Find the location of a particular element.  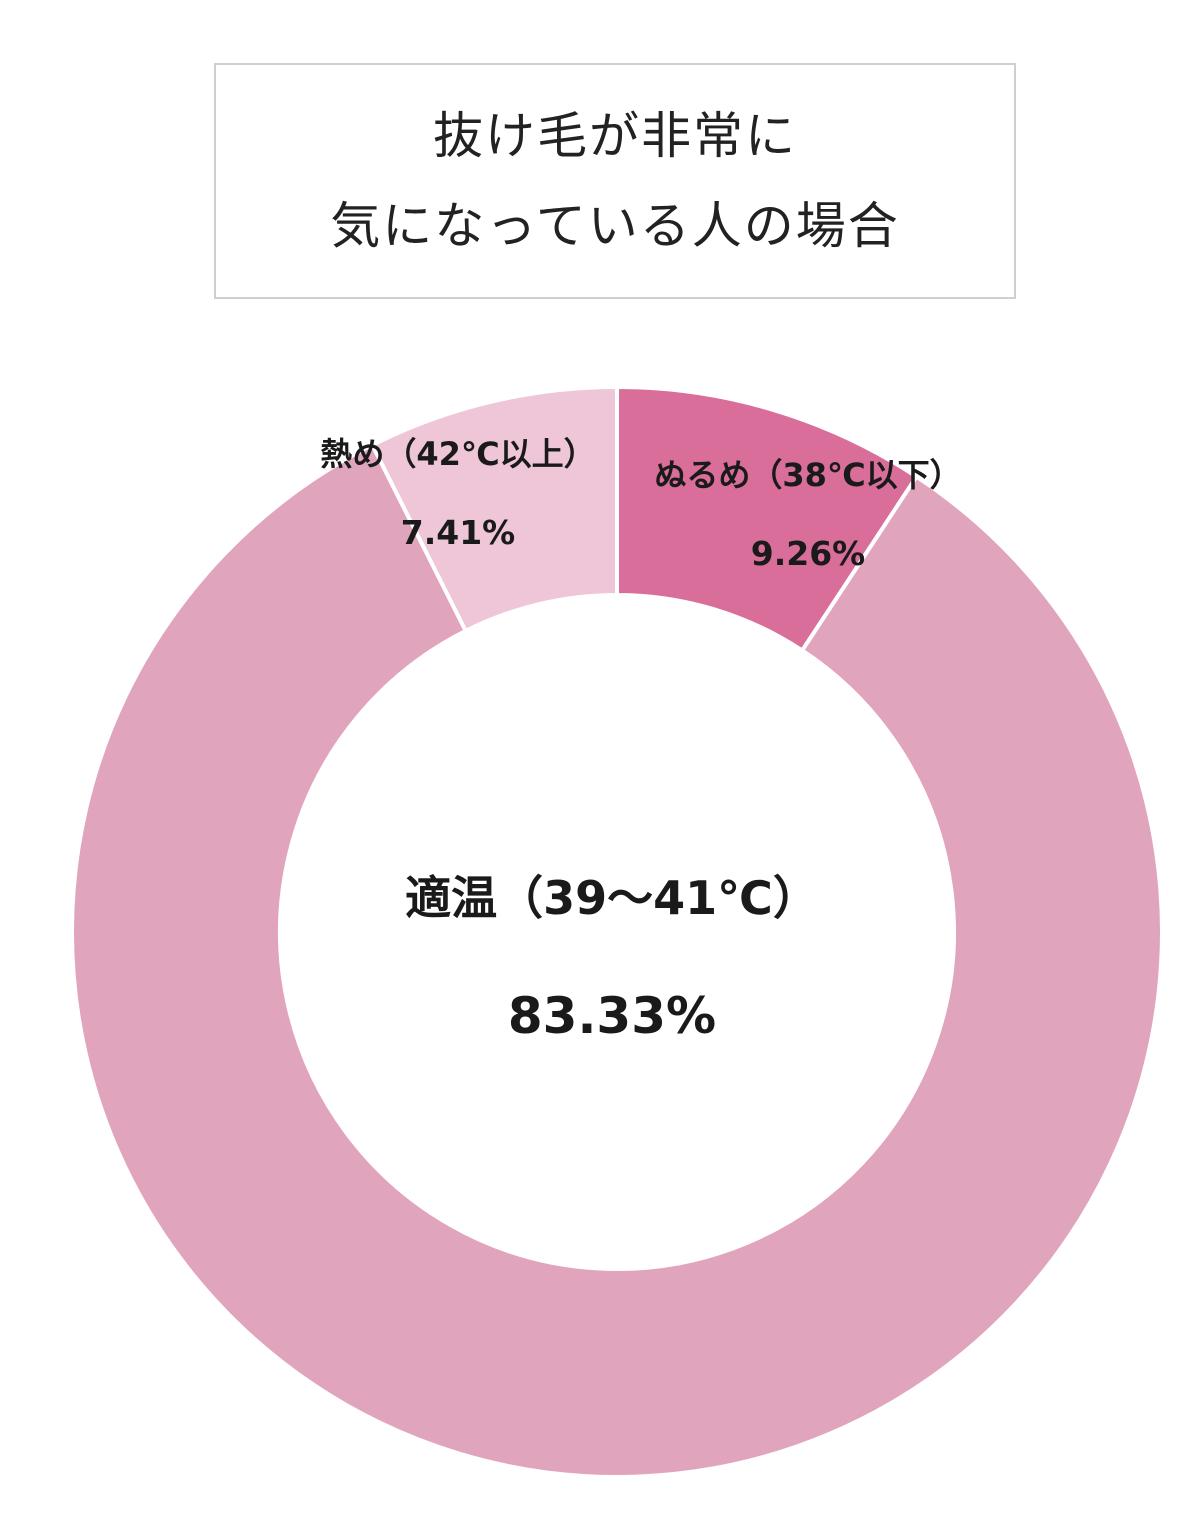

chart-title-line-1: 抜け毛が非常に is located at coordinates (615, 136).